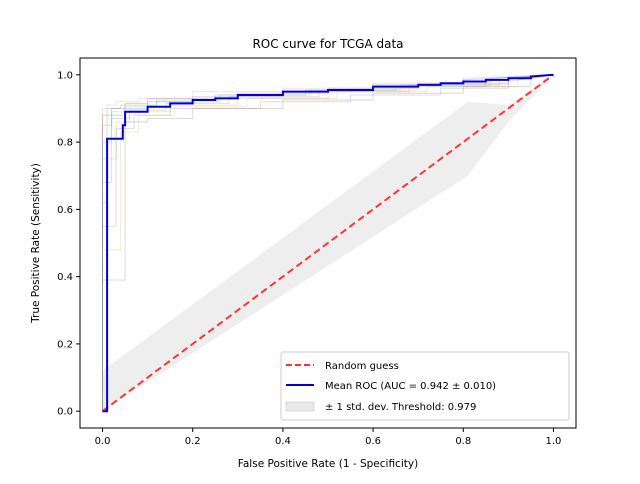 This screenshot has width=640, height=484. I want to click on y-tick-label: 0.2, so click(65, 344).